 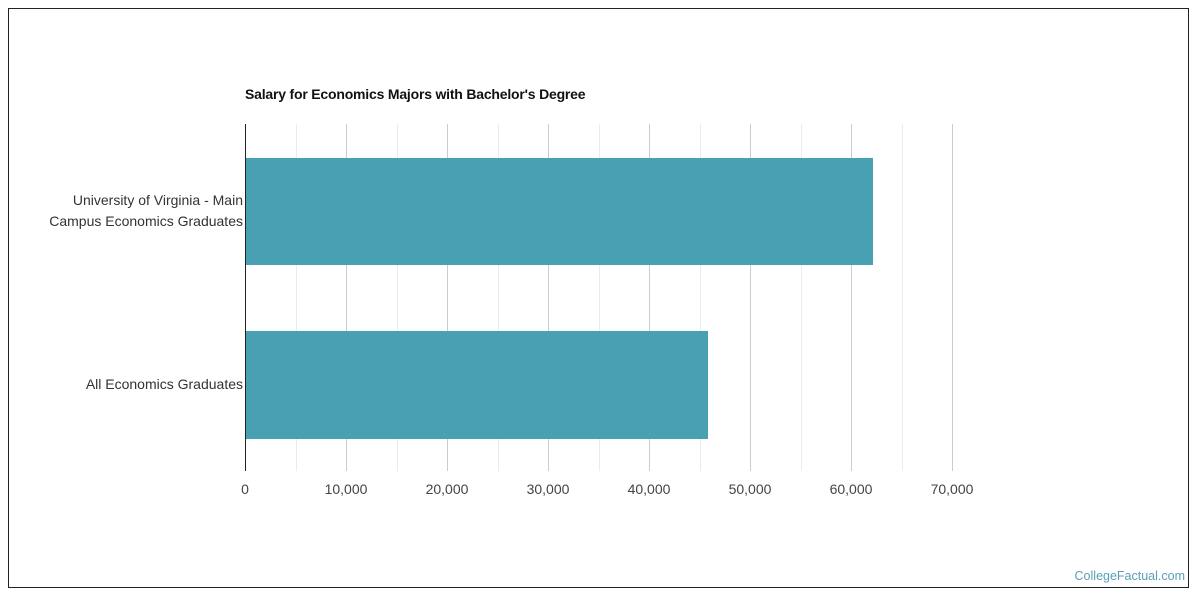 I want to click on y-axis-line, so click(x=245, y=297).